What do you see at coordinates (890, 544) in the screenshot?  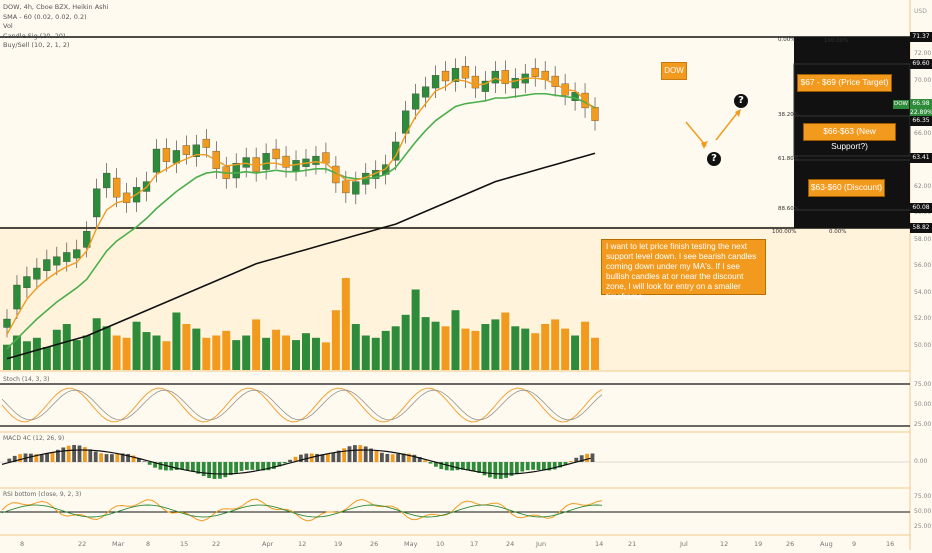 I see `time-tick: 16` at bounding box center [890, 544].